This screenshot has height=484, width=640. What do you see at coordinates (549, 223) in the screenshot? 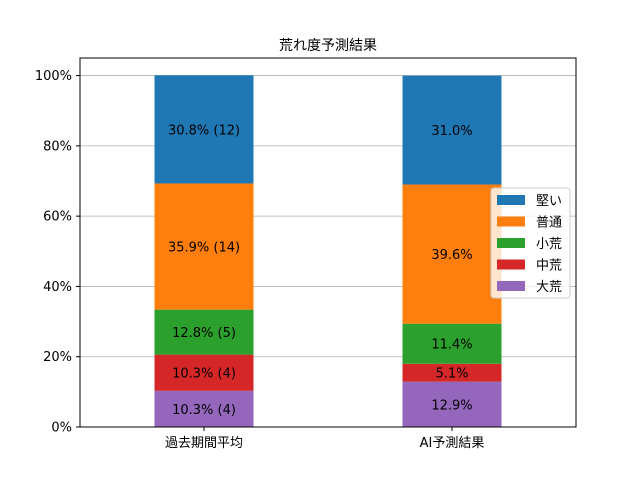
I see `legend-label: 普通` at bounding box center [549, 223].